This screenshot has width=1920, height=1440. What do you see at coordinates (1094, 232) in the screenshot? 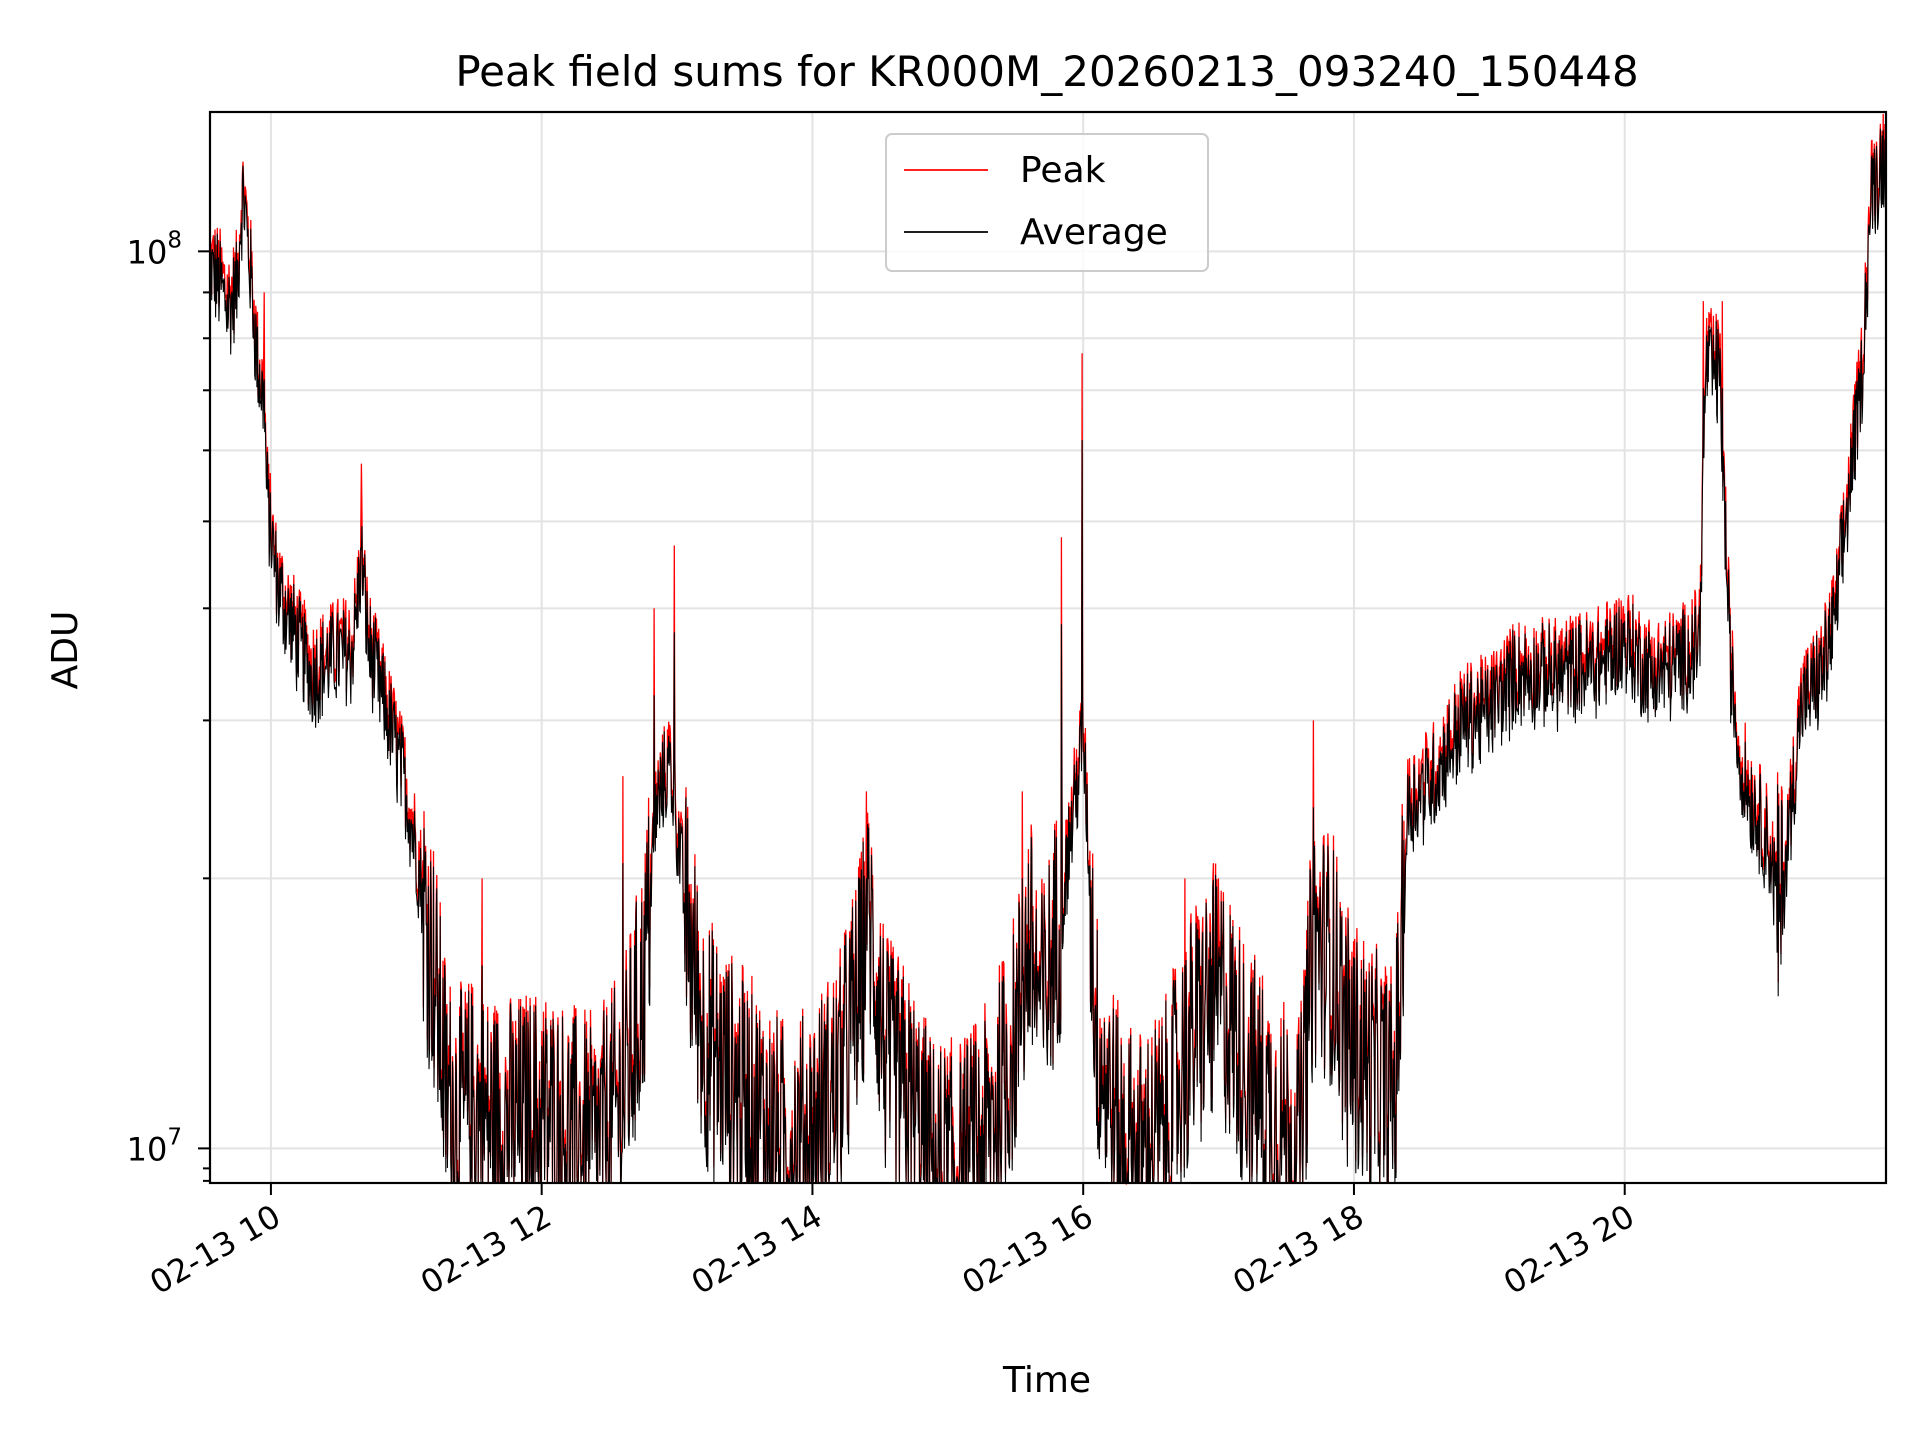
I see `legend-label-average: Average` at bounding box center [1094, 232].